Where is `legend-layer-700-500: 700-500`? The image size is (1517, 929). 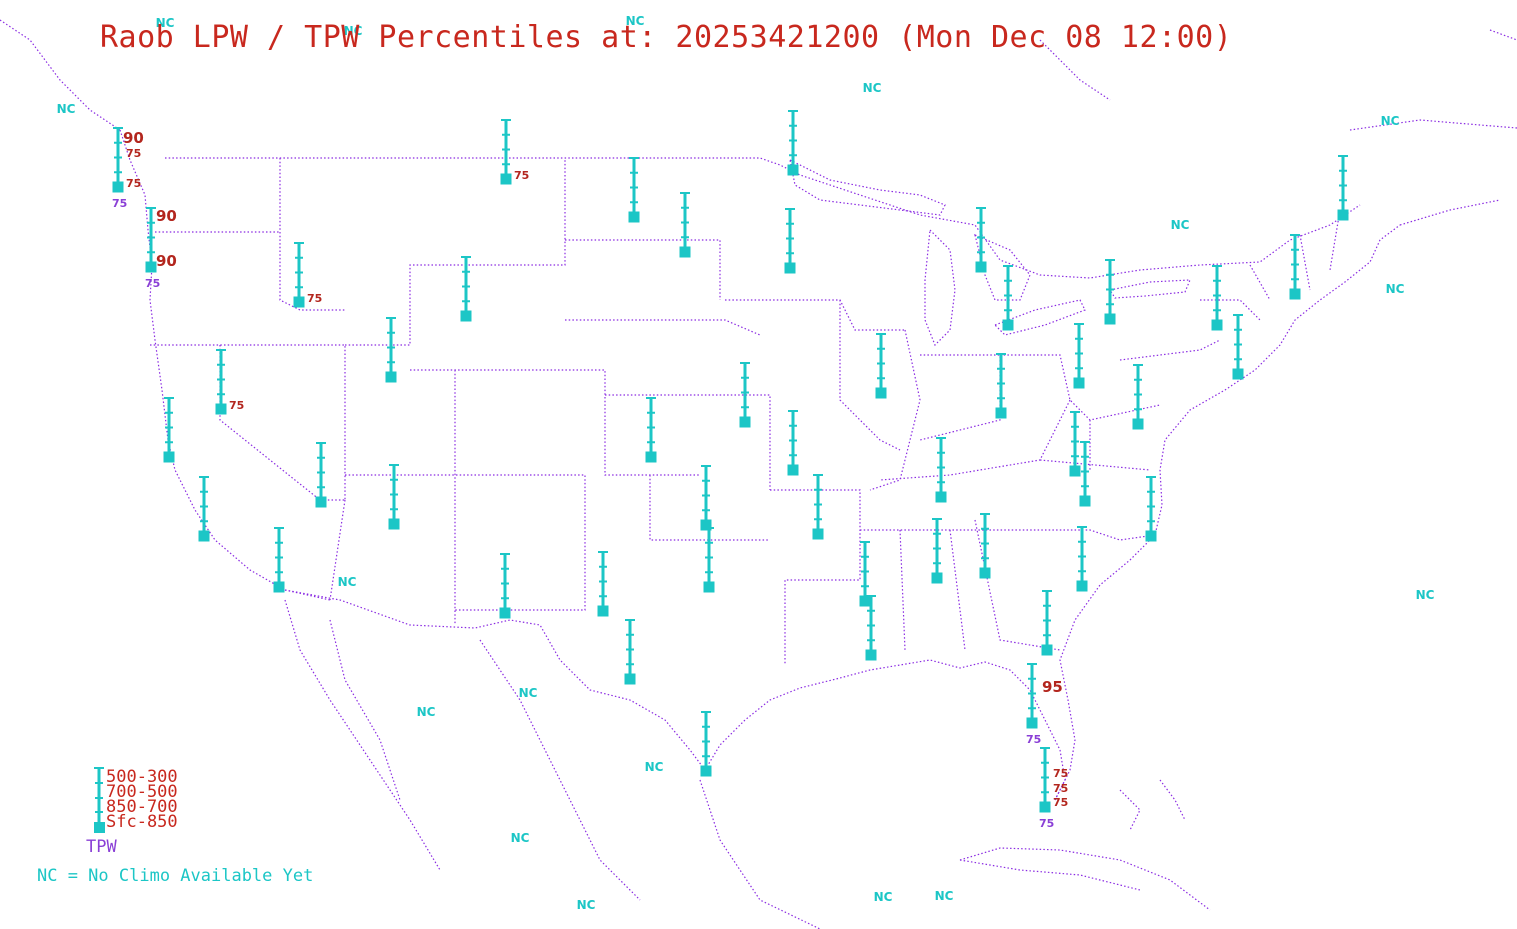 legend-layer-700-500: 700-500 is located at coordinates (142, 792).